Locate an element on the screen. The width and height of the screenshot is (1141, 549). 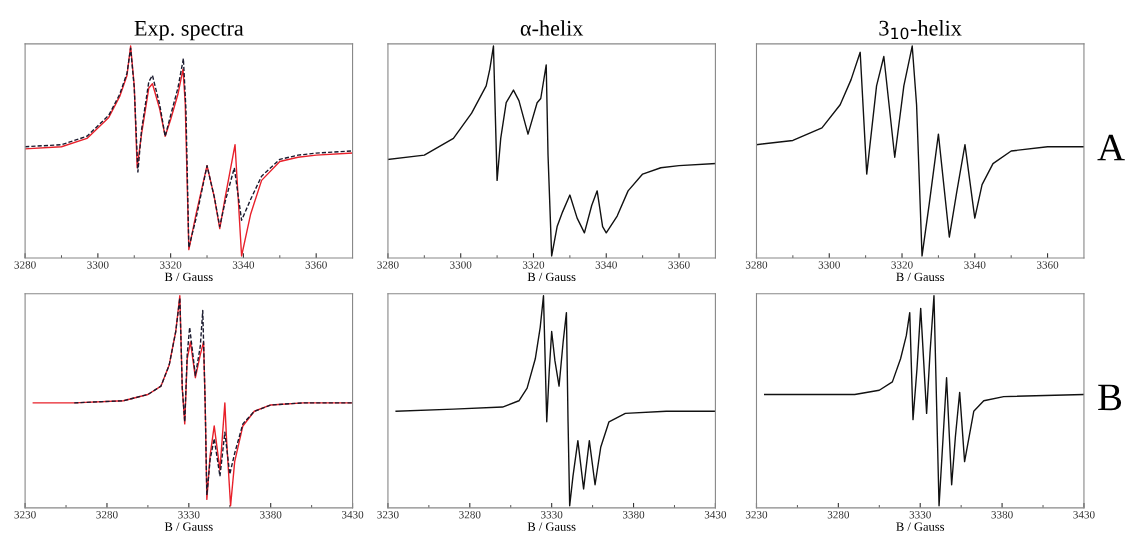
chart-title: Exp. spectra is located at coordinates (189, 31).